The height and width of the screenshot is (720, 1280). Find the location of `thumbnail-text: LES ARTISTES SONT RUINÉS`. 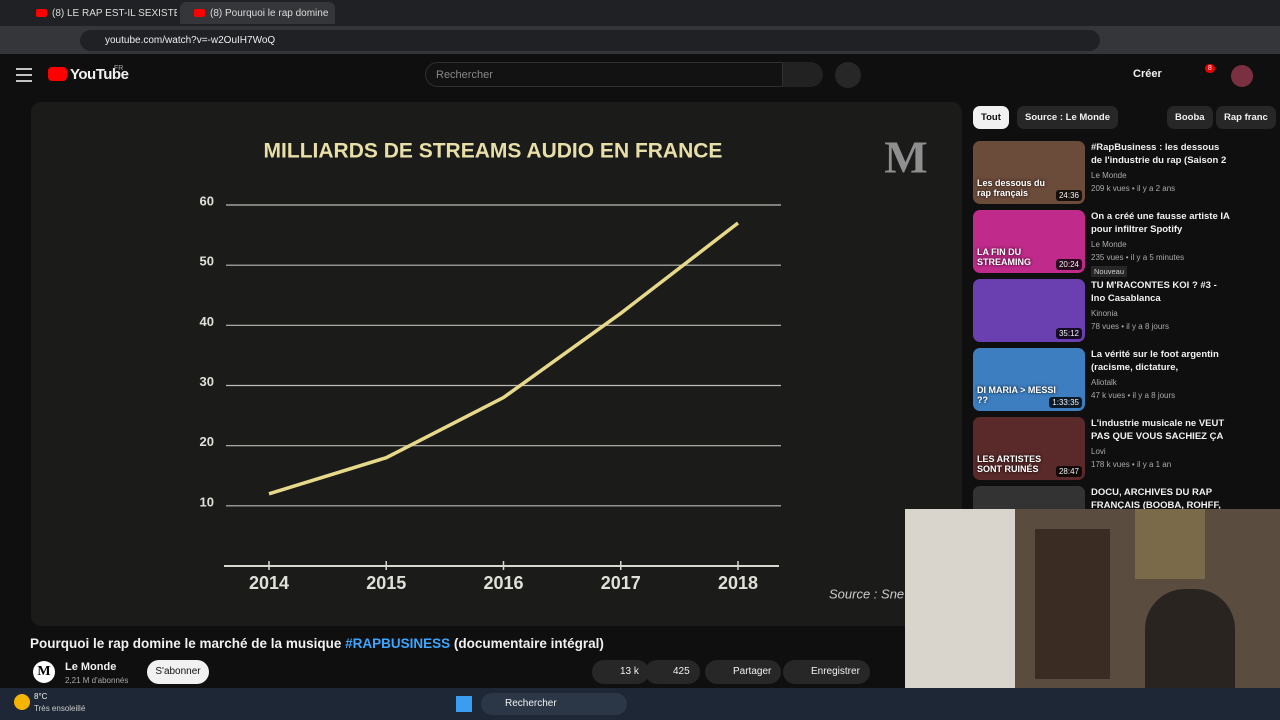

thumbnail-text: LES ARTISTES SONT RUINÉS is located at coordinates (1009, 464).